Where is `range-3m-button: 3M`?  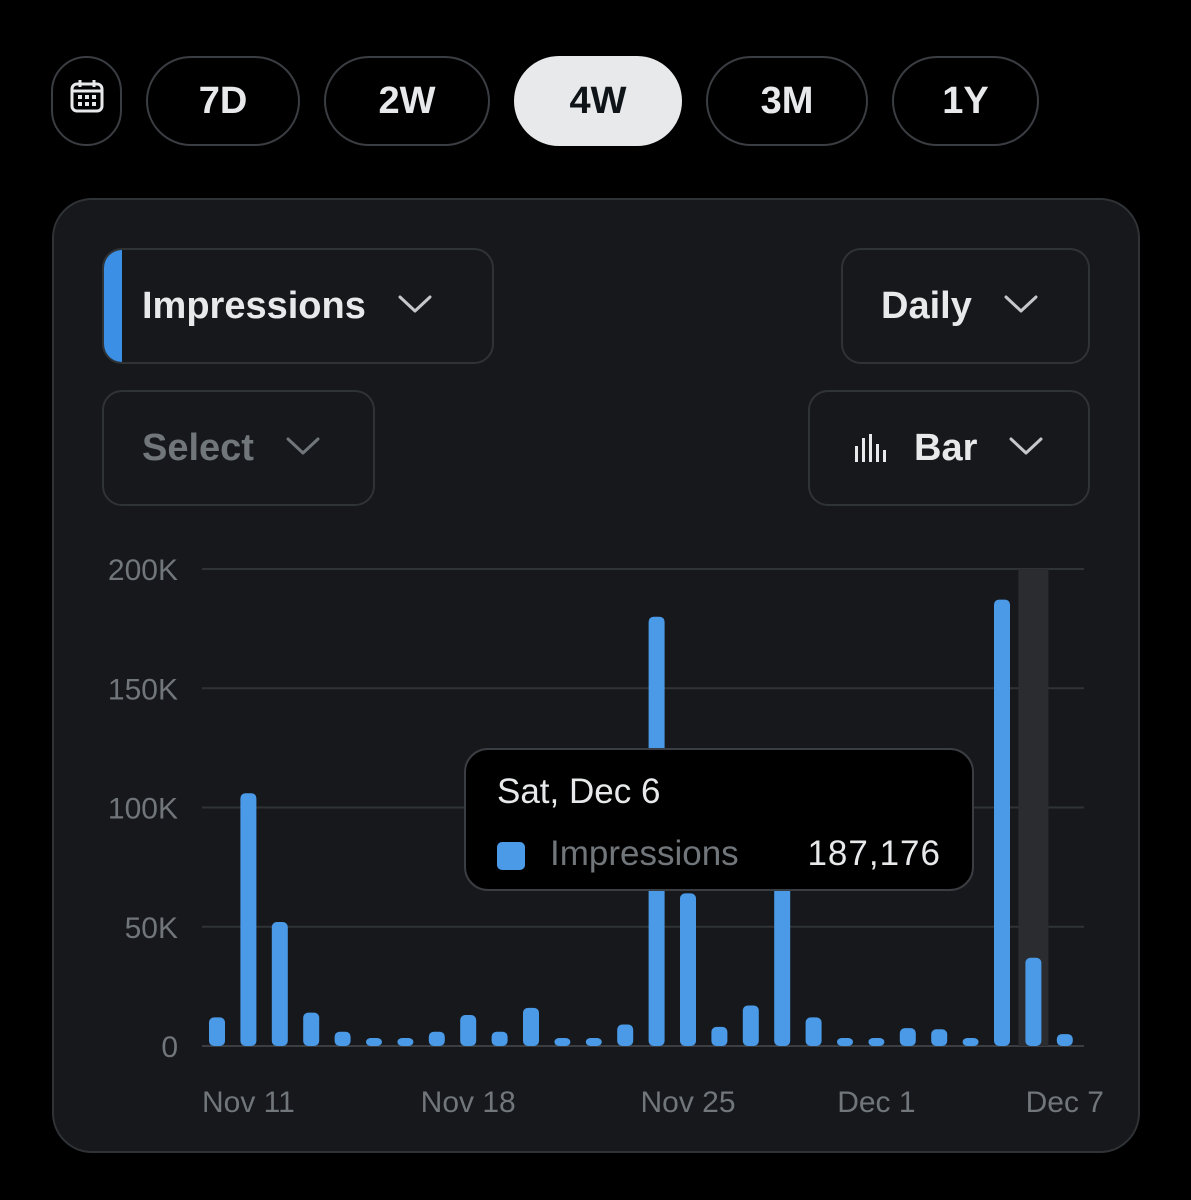 range-3m-button: 3M is located at coordinates (787, 101).